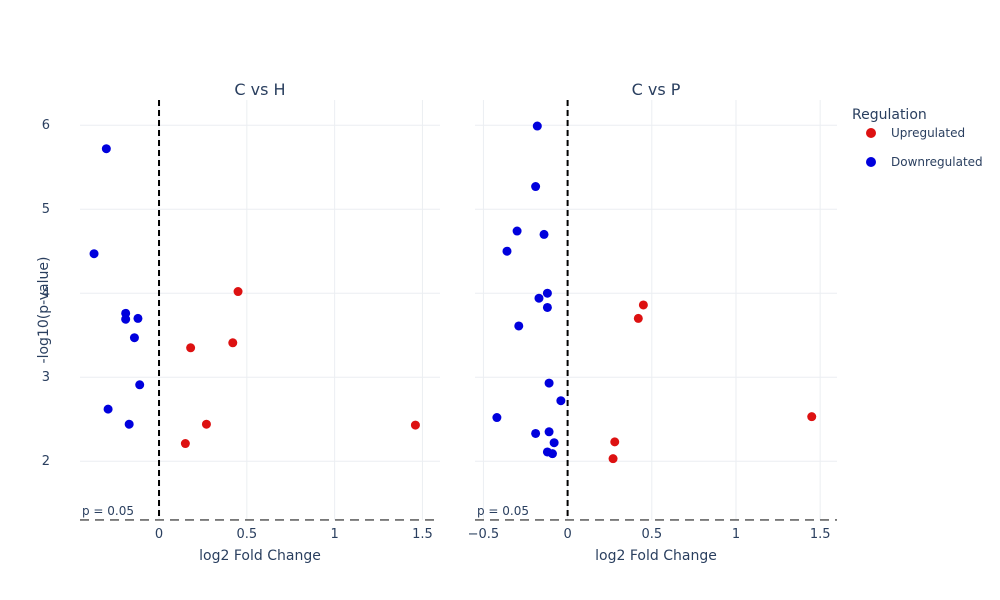 The height and width of the screenshot is (600, 1000). What do you see at coordinates (656, 89) in the screenshot?
I see `panel-title: C vs P` at bounding box center [656, 89].